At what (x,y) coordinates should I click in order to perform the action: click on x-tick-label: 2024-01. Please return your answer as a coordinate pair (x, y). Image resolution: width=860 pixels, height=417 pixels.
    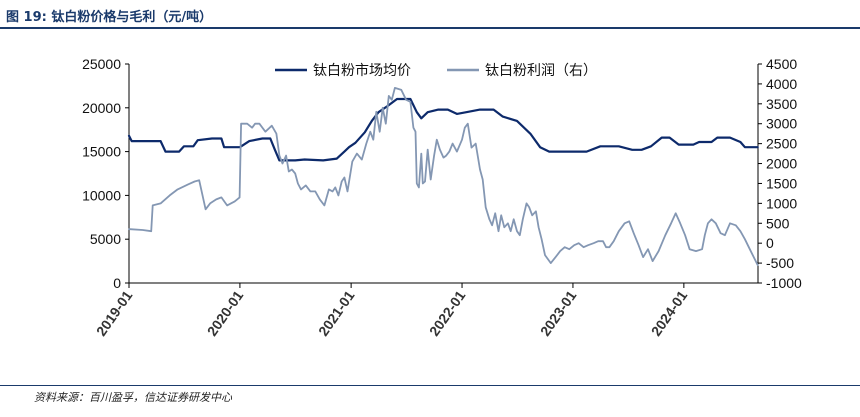
    Looking at the image, I should click on (669, 312).